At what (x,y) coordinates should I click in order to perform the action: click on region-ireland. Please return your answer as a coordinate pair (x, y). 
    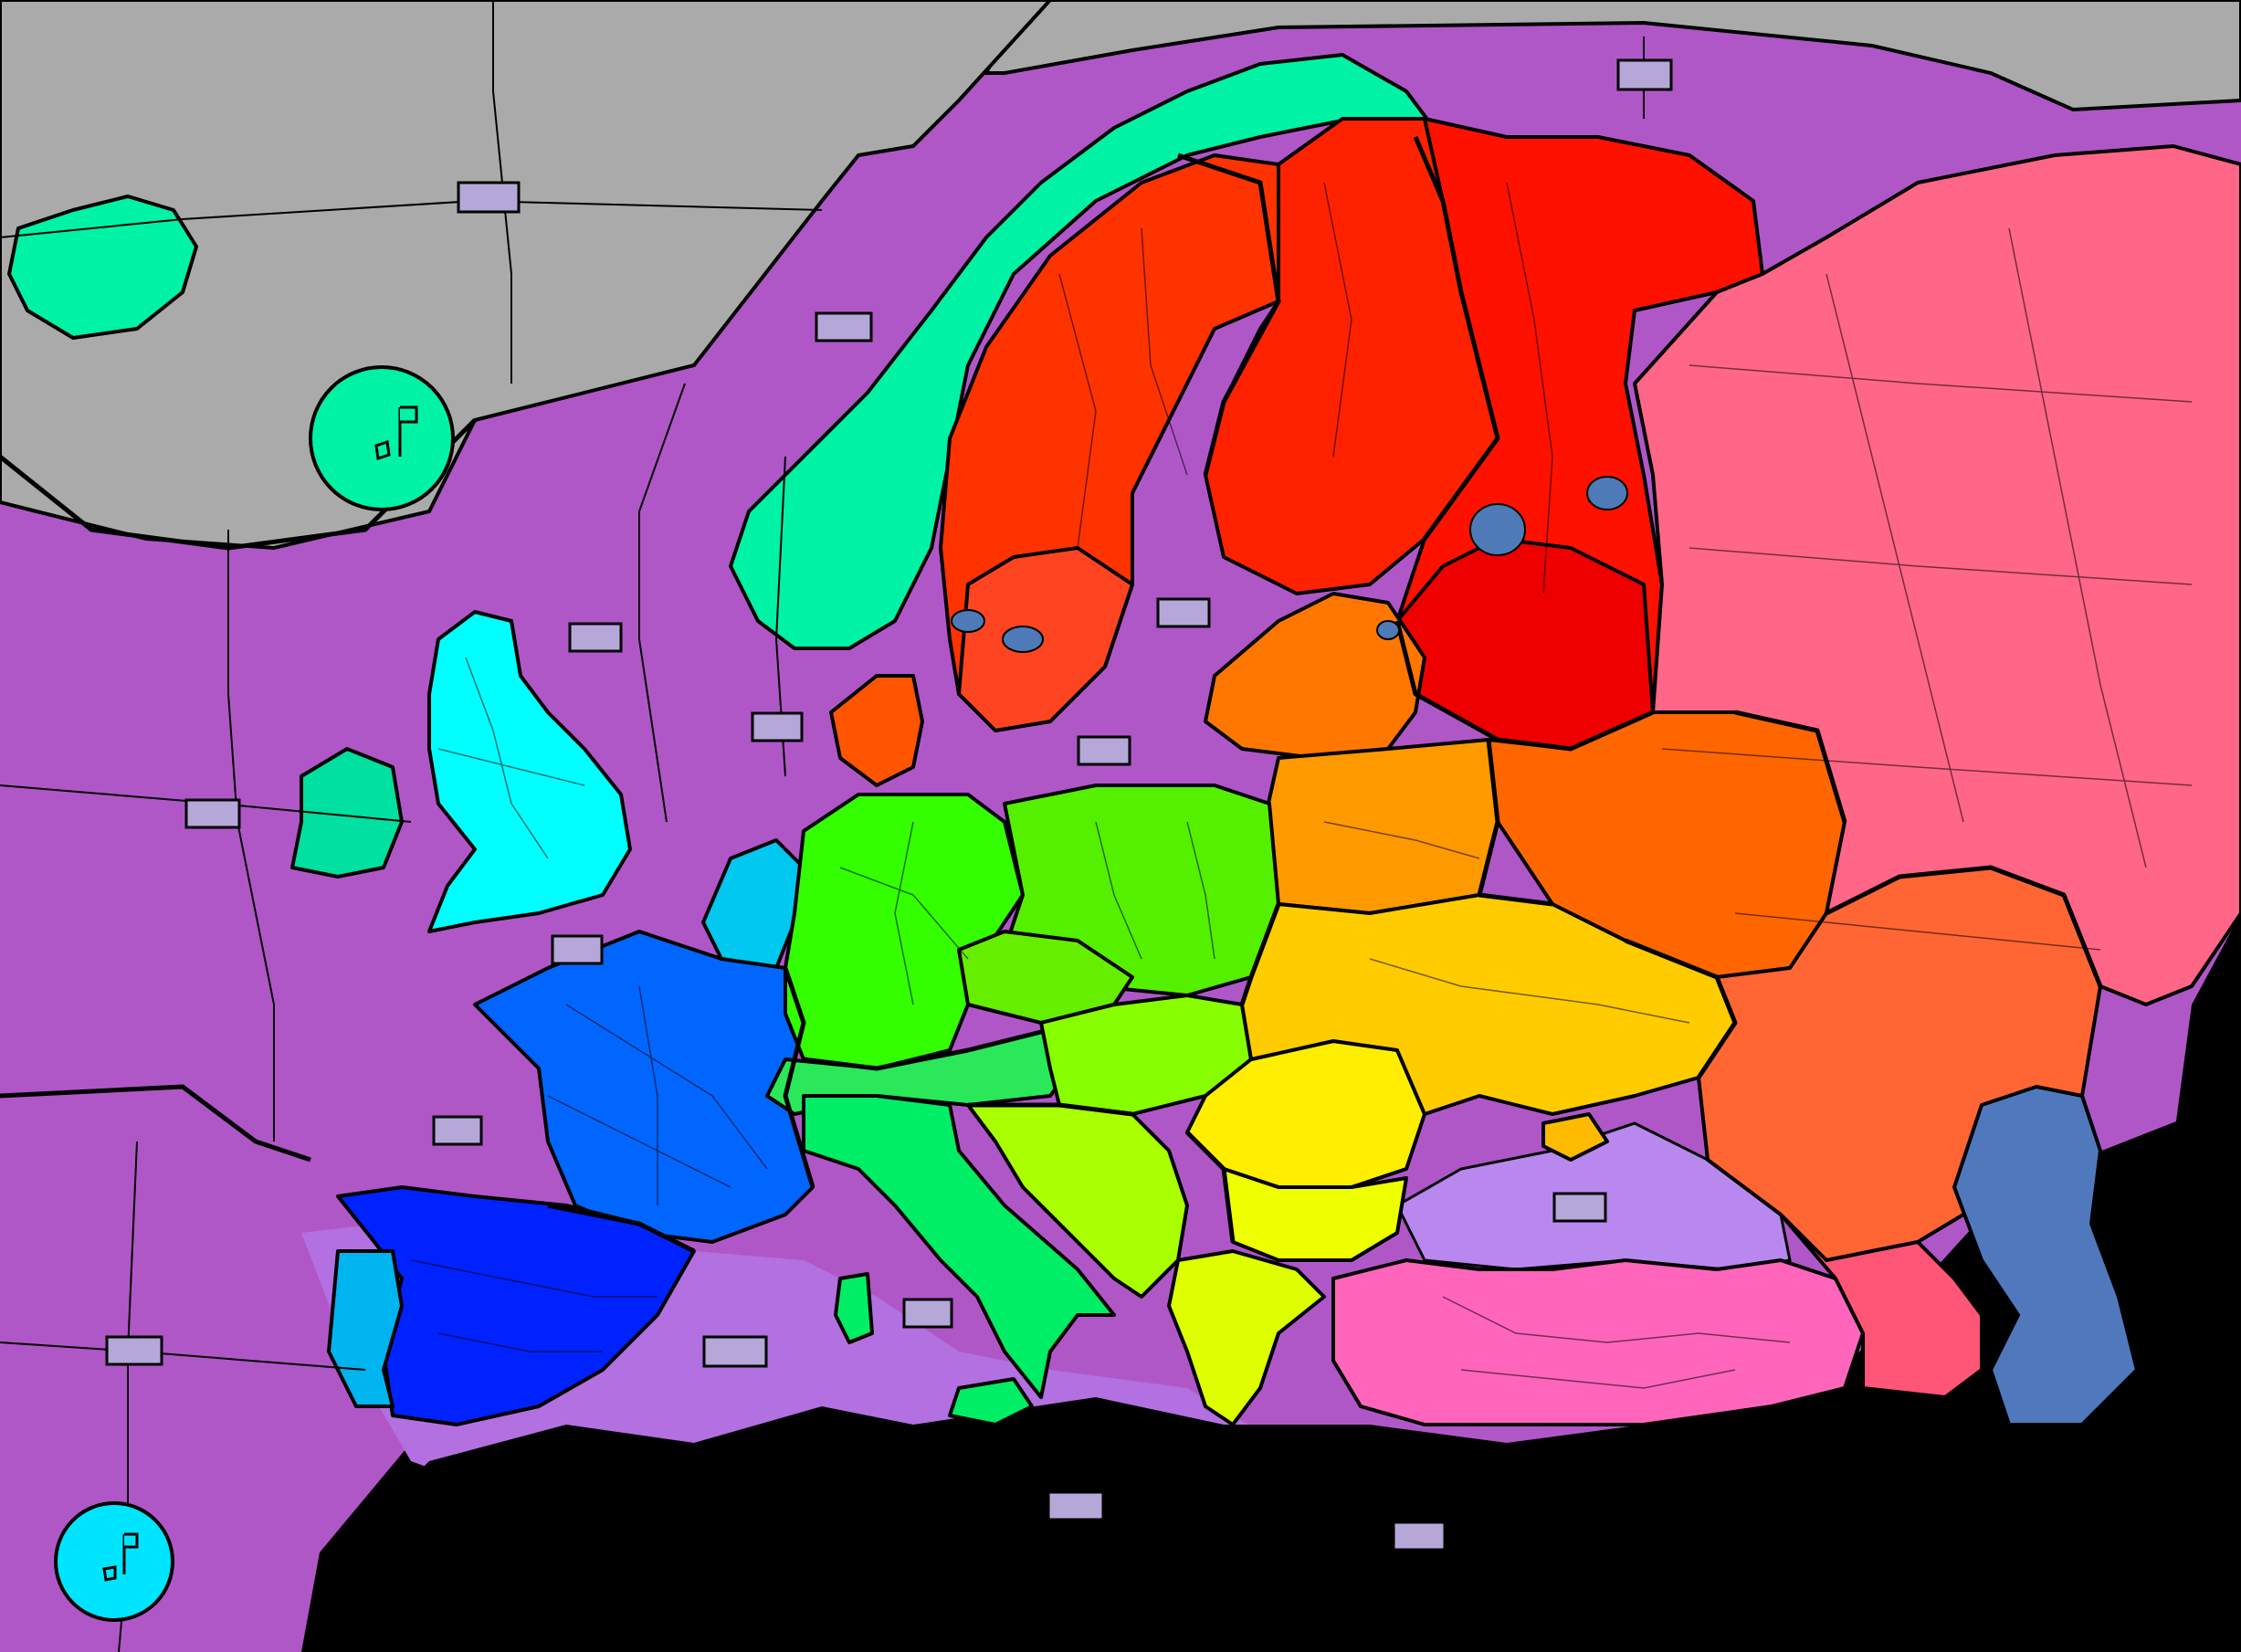
    Looking at the image, I should click on (347, 813).